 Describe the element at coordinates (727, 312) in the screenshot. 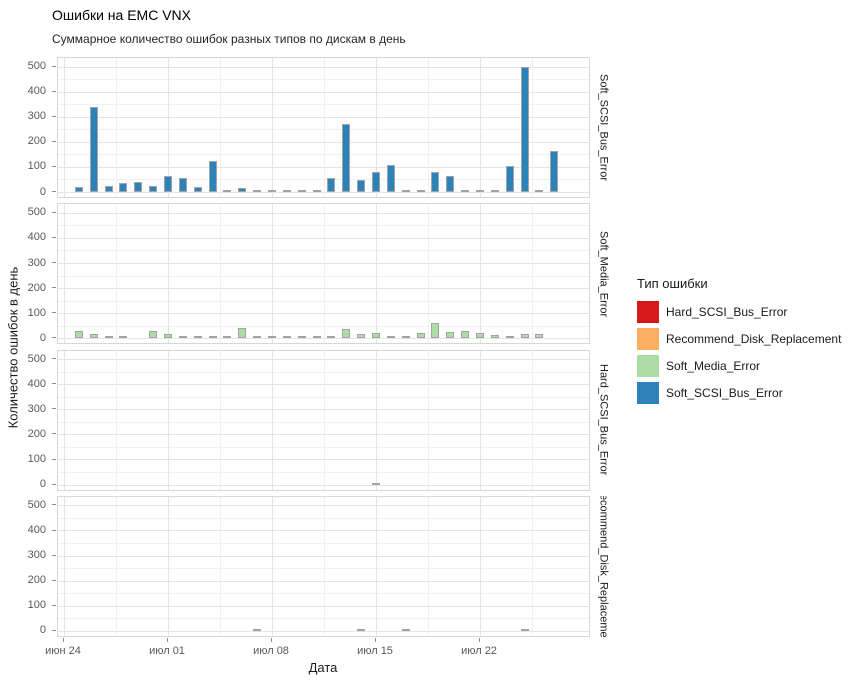

I see `legend-item-label: Hard_SCSI_Bus_Error` at that location.